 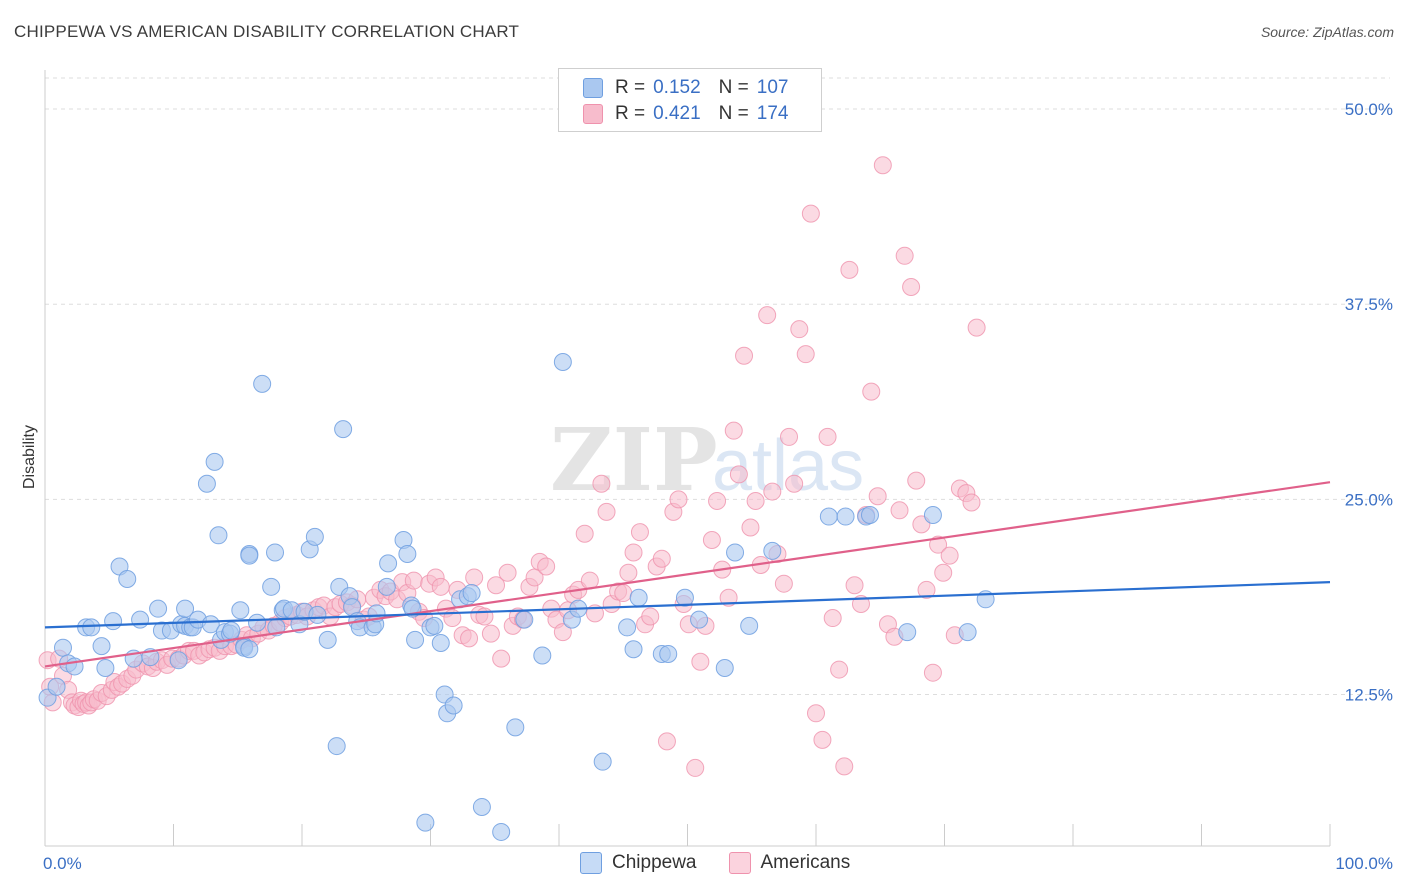 I want to click on x-tick-label: 100.0%, so click(x=1364, y=863).